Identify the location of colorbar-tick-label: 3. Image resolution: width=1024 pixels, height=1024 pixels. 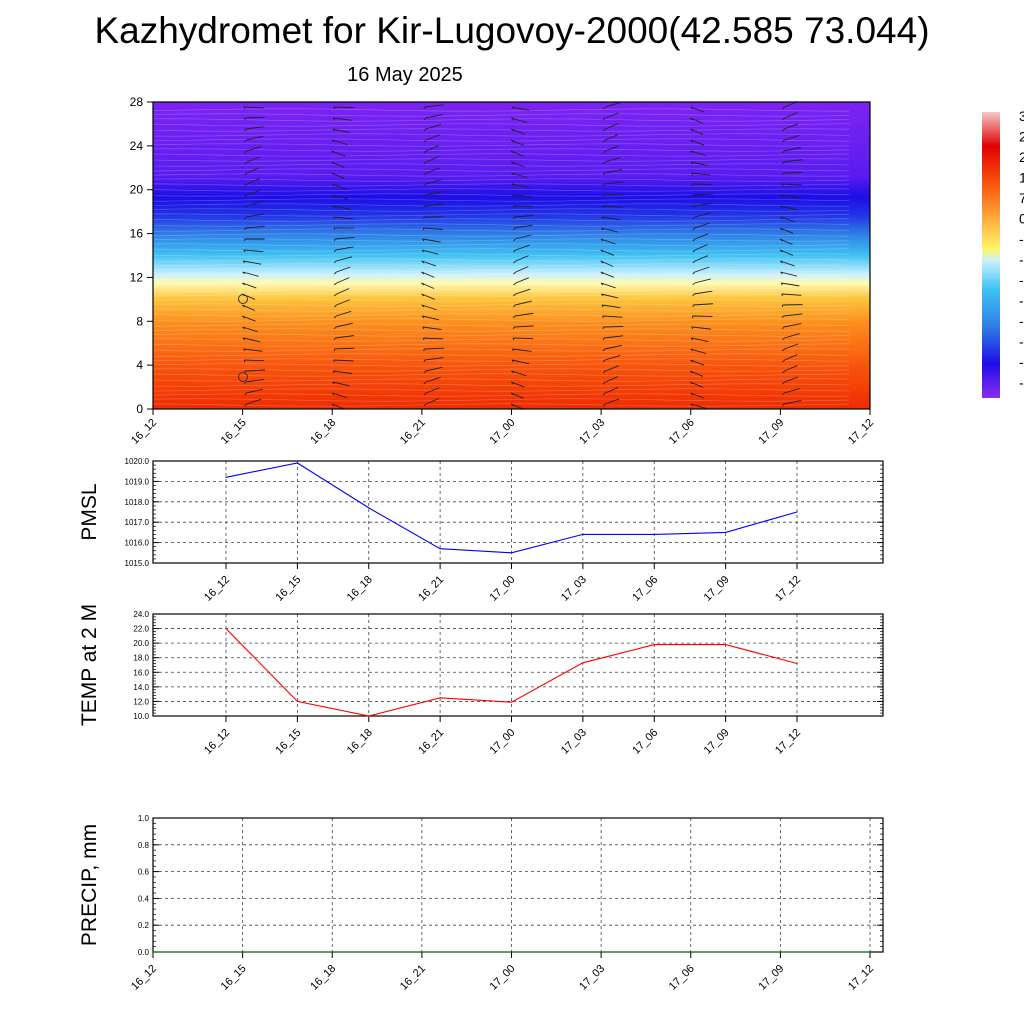
(1021, 116).